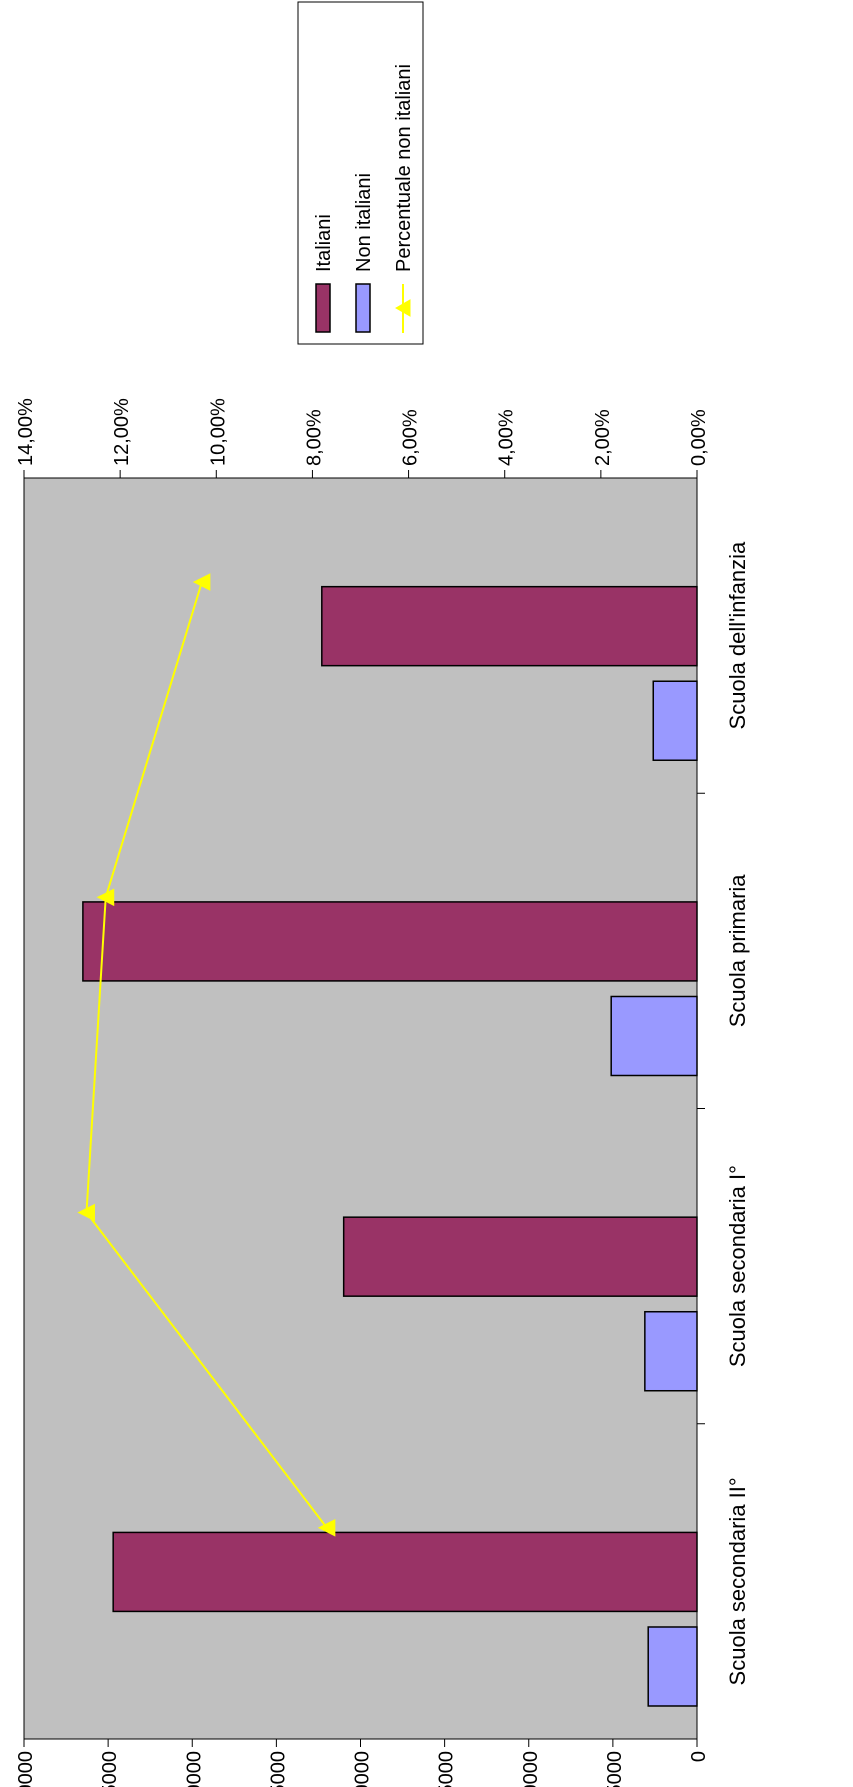 This screenshot has width=853, height=1787. Describe the element at coordinates (737, 1266) in the screenshot. I see `category-label: Scuola secondaria I°` at that location.